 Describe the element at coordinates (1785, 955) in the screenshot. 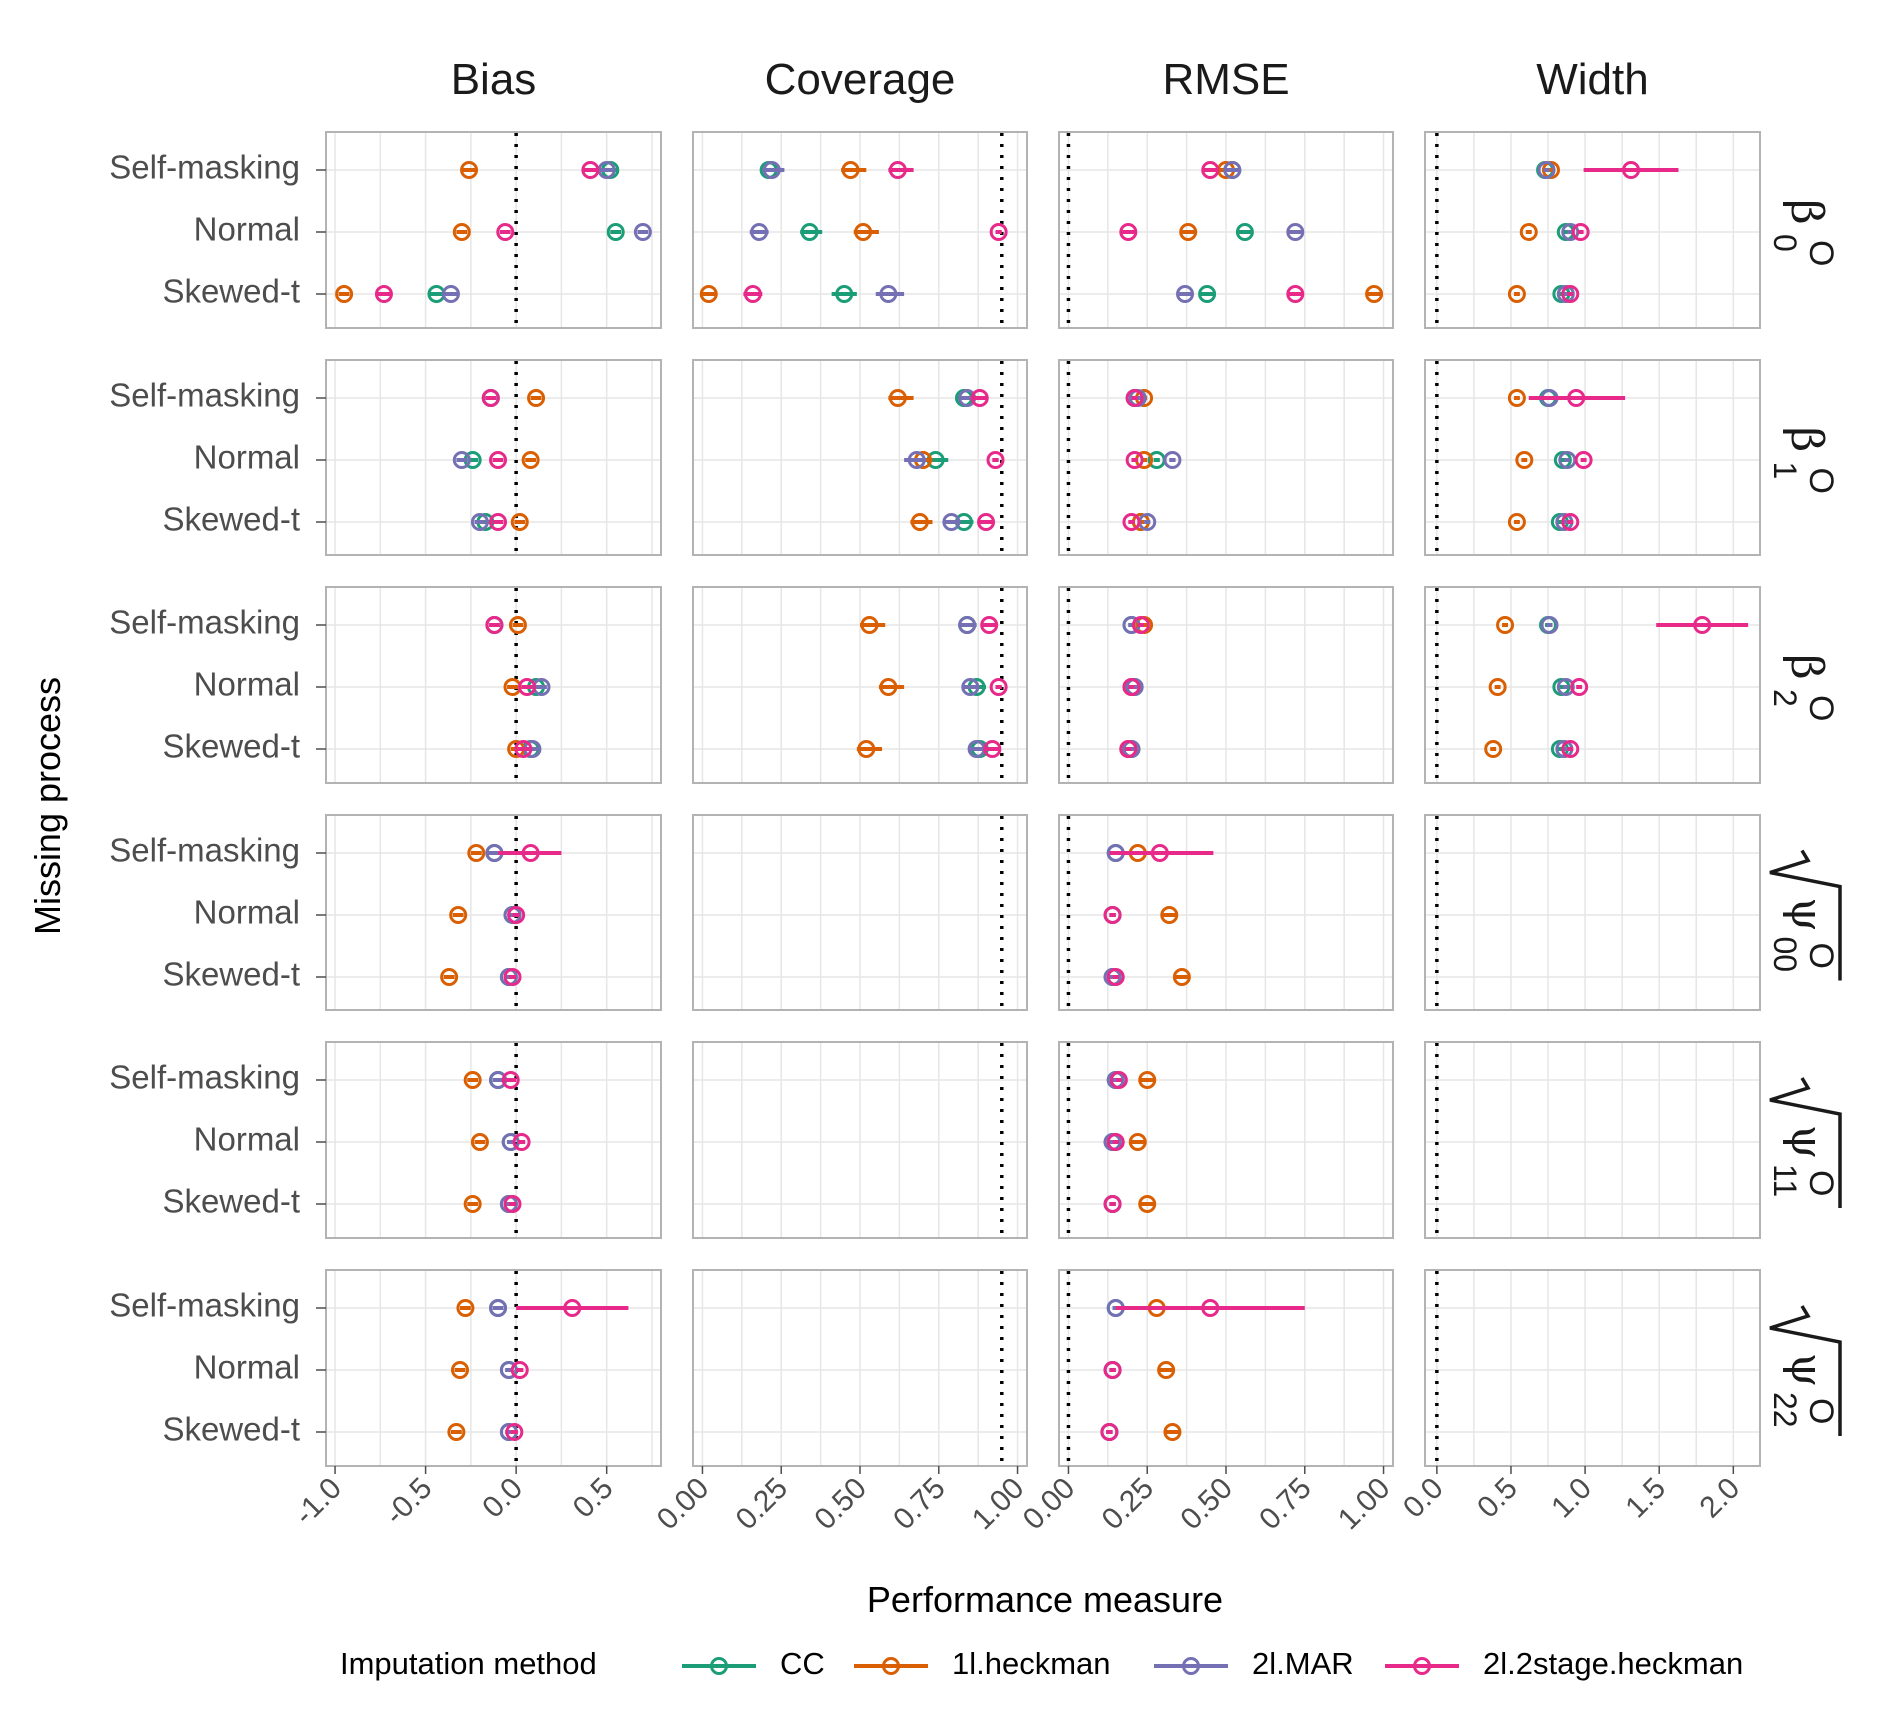

I see `strip-subscript: 00` at that location.